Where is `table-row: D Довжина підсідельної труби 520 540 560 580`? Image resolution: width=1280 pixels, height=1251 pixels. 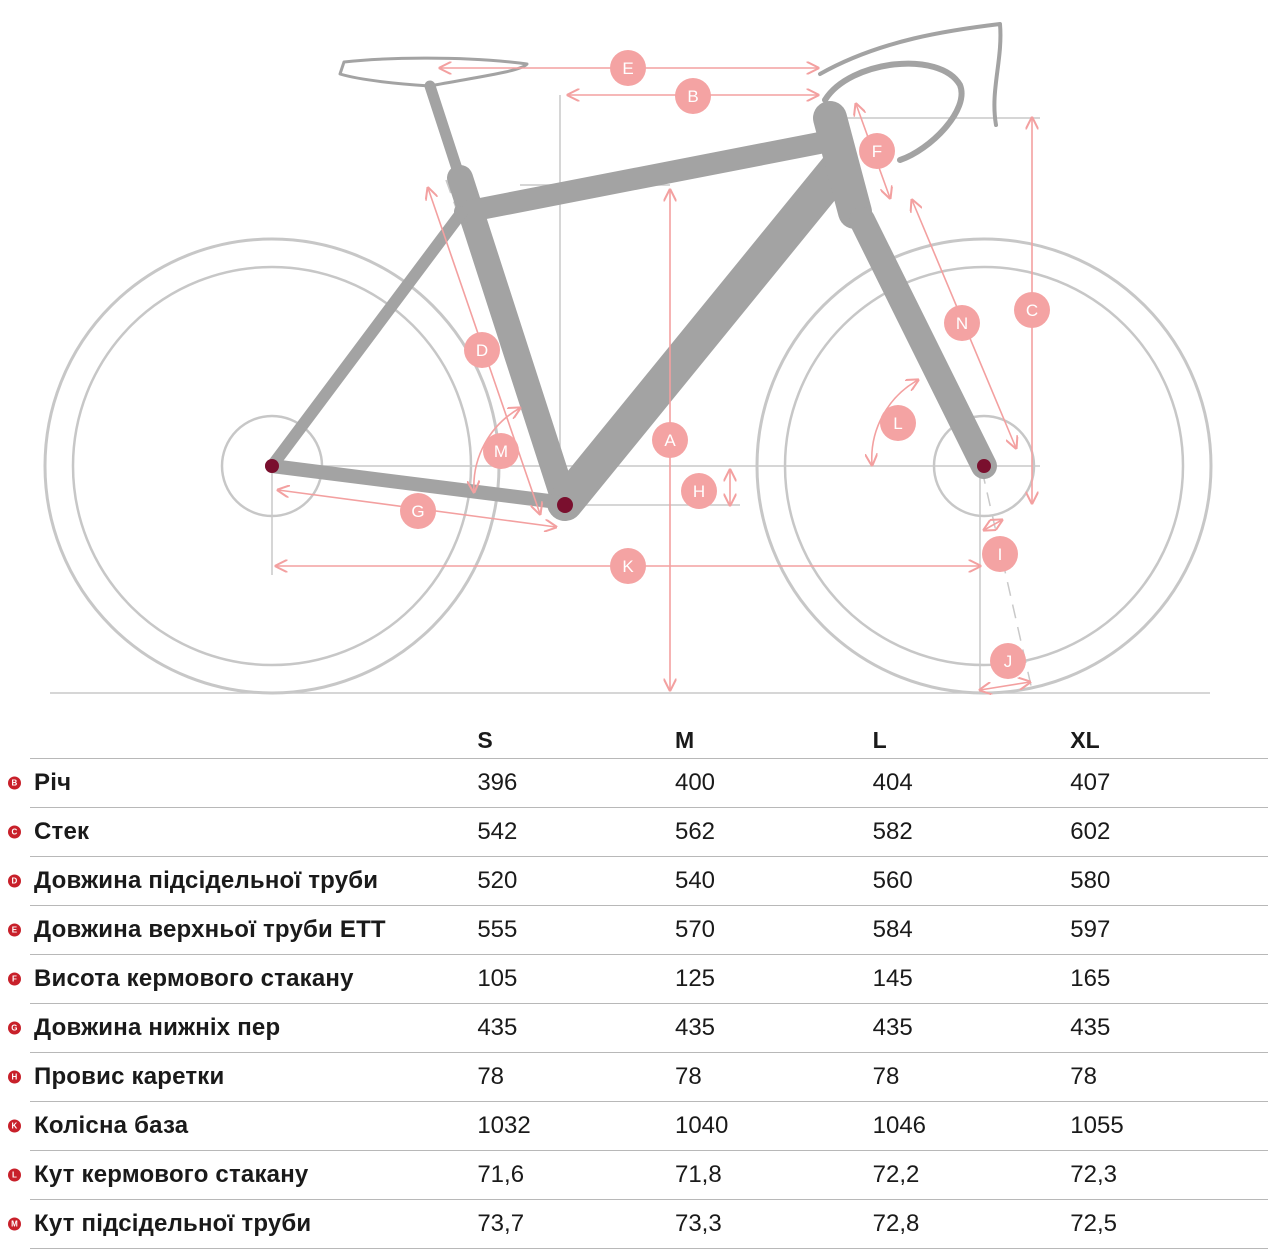 table-row: D Довжина підсідельної труби 520 540 560 580 is located at coordinates (638, 881).